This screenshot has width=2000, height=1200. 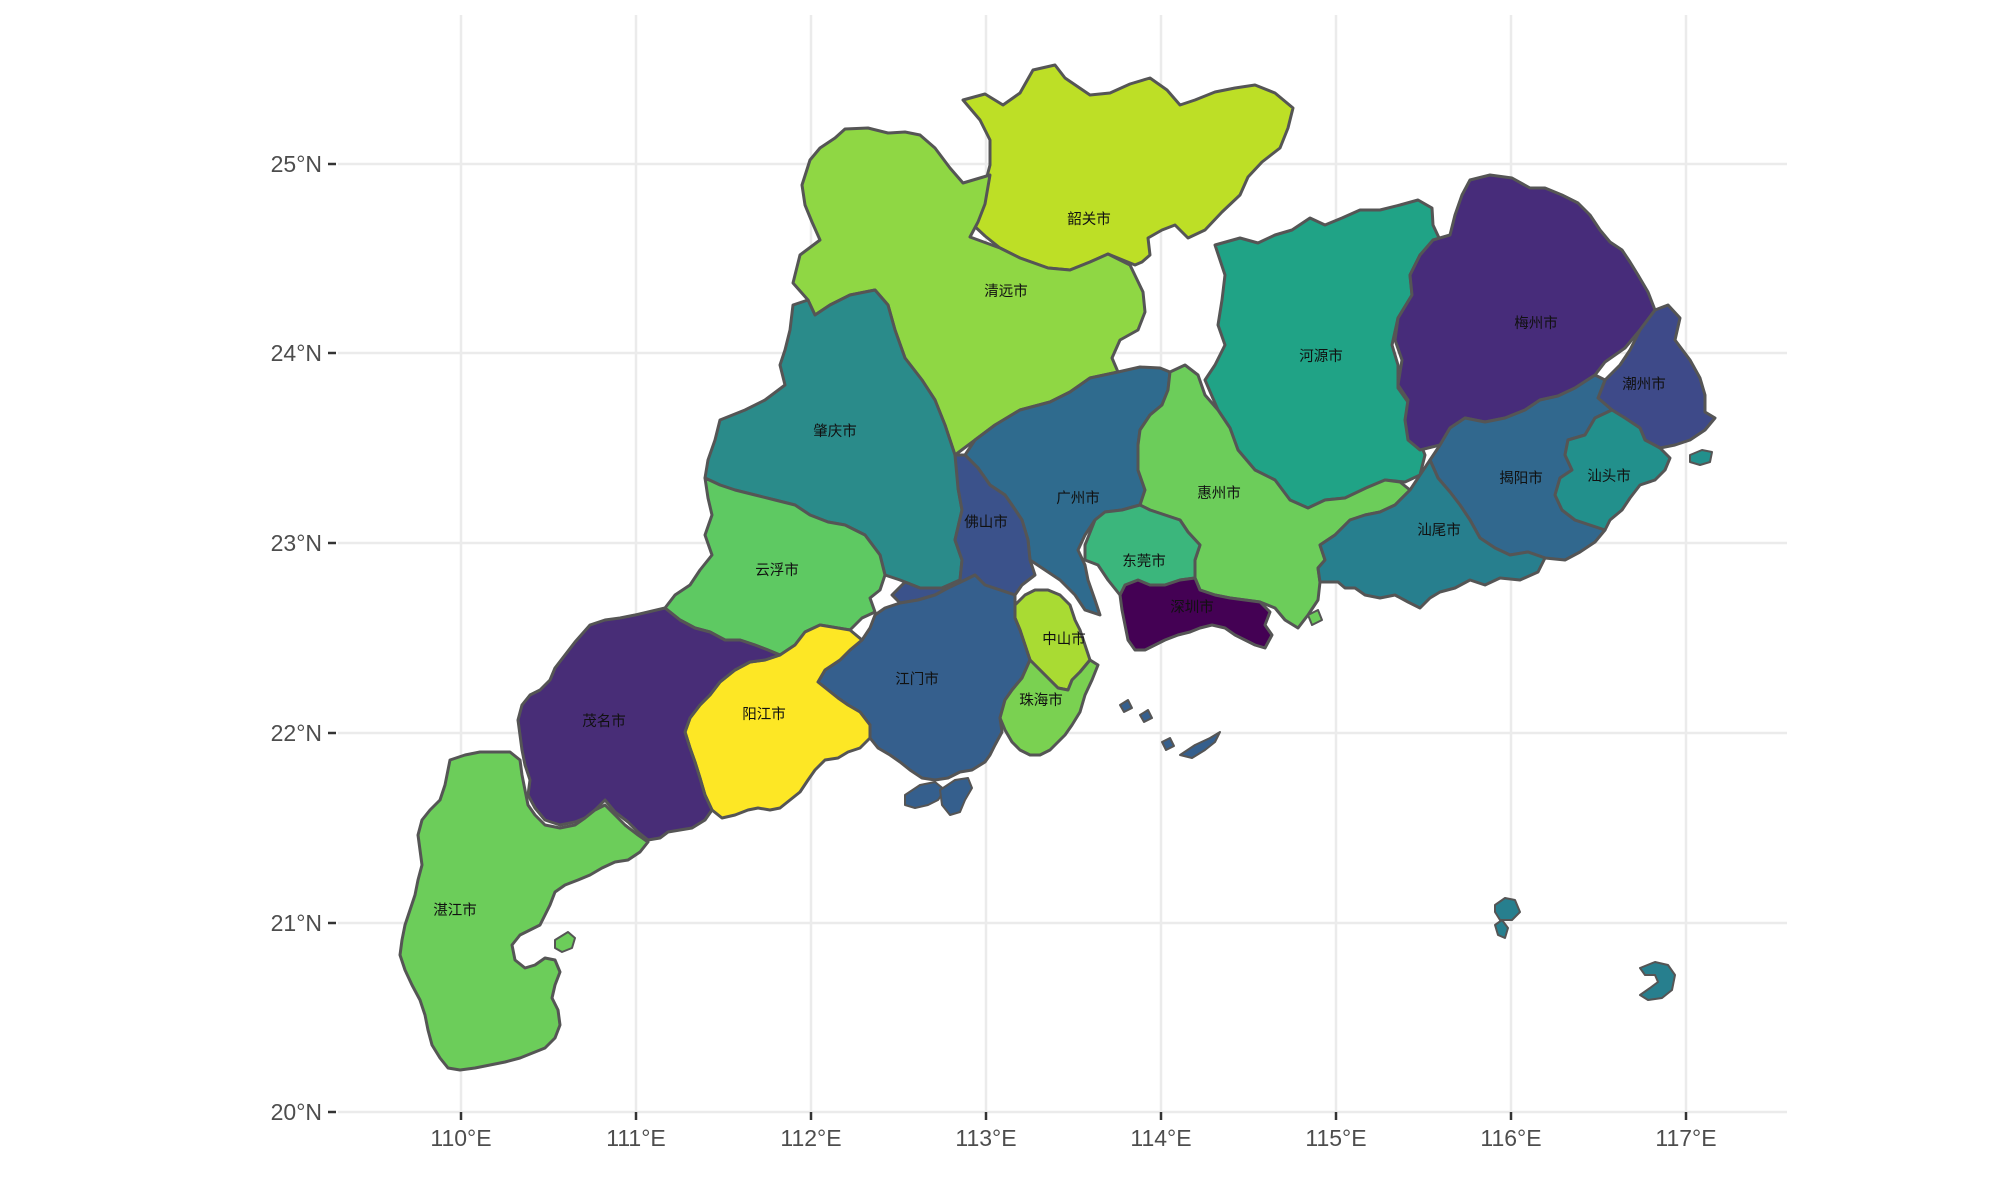 What do you see at coordinates (296, 543) in the screenshot?
I see `y-tick-label: 23°N` at bounding box center [296, 543].